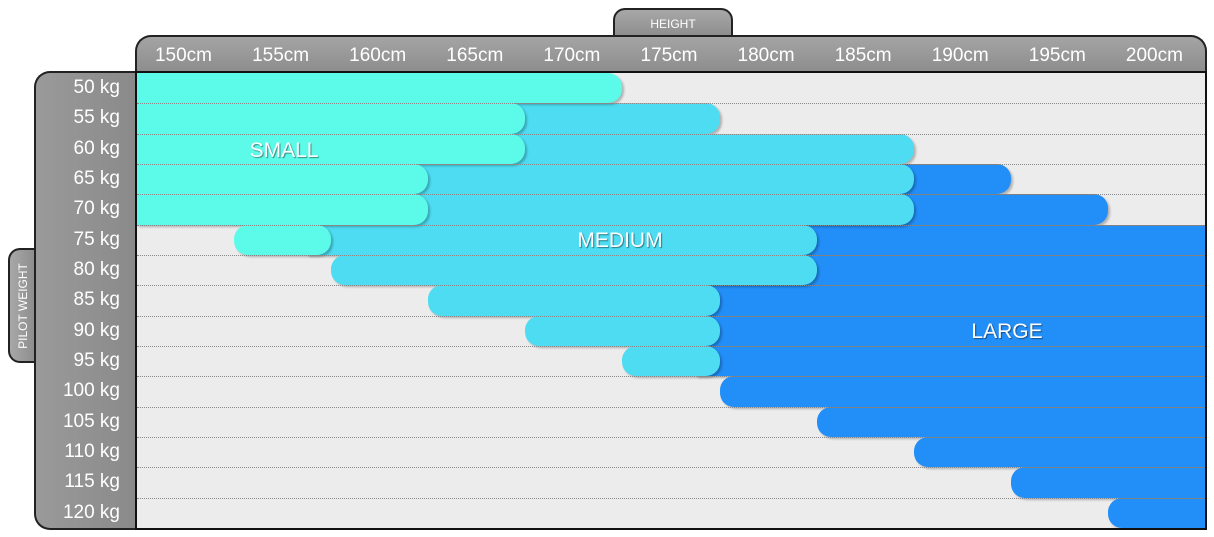  Describe the element at coordinates (96, 87) in the screenshot. I see `y-tick-label: 50 kg` at that location.